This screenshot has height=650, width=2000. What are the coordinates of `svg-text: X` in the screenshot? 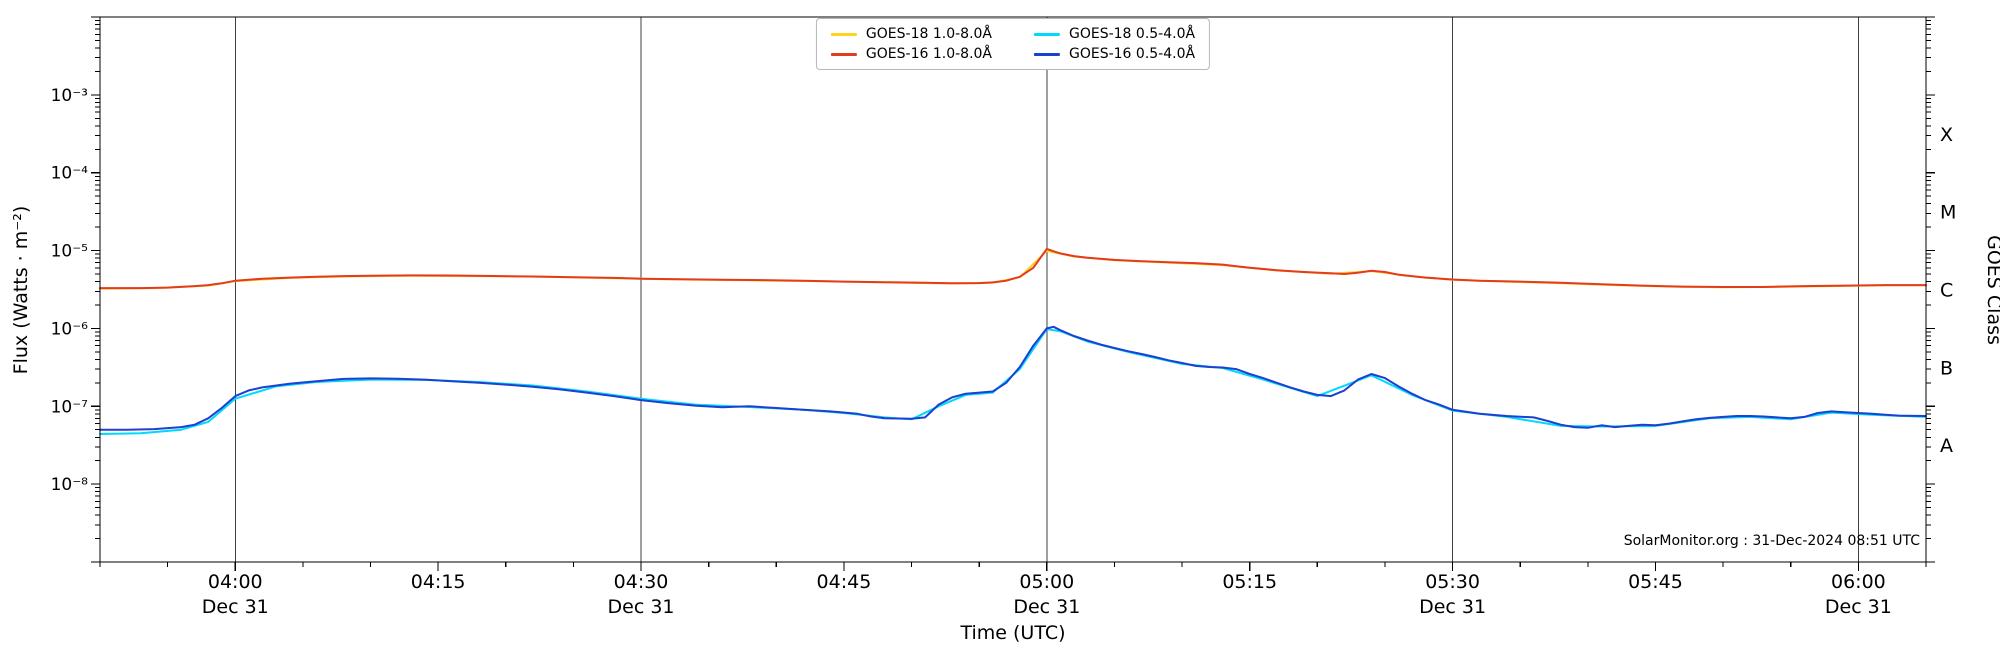 It's located at (1946, 135).